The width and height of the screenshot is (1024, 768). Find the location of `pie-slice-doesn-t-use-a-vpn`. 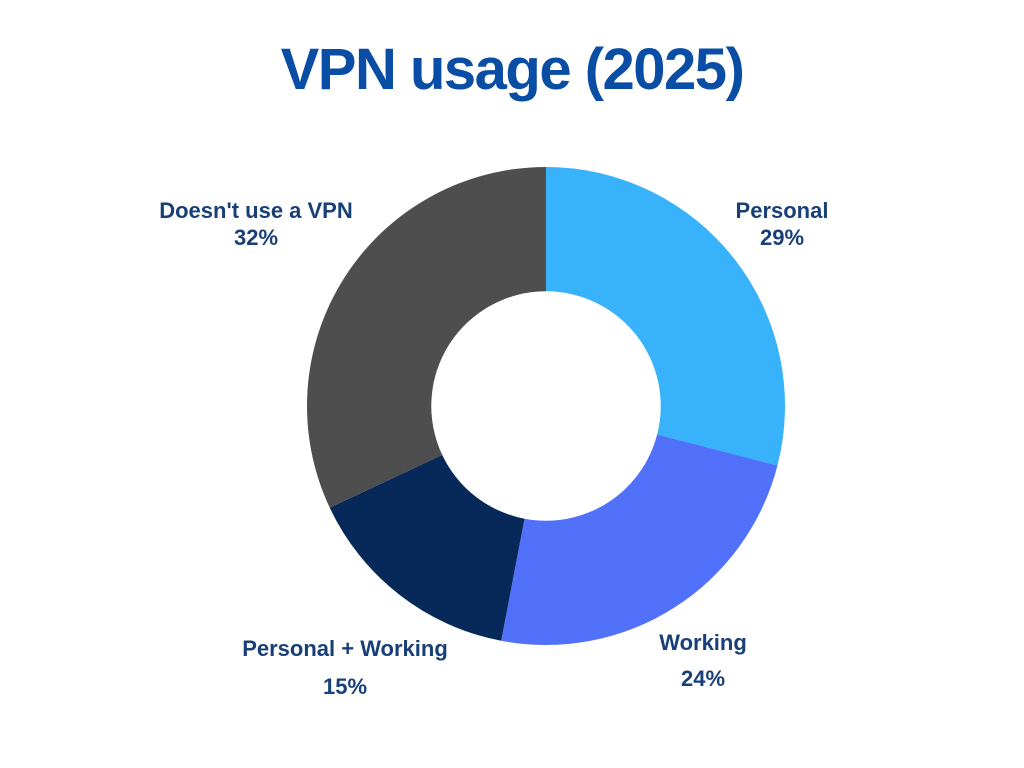

pie-slice-doesn-t-use-a-vpn is located at coordinates (426, 337).